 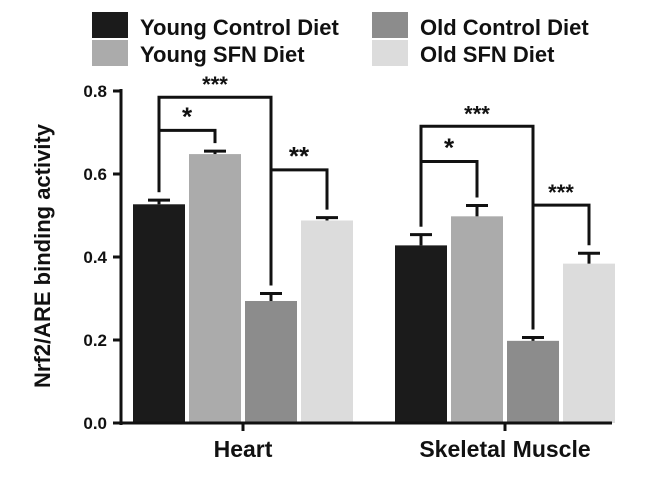 I want to click on legend-label: Young SFN Diet, so click(x=222, y=54).